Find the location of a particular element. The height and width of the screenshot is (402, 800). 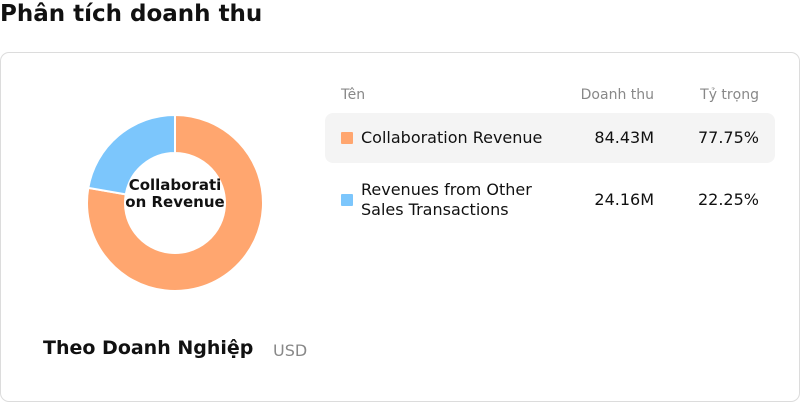

column-header: Tên is located at coordinates (353, 95).